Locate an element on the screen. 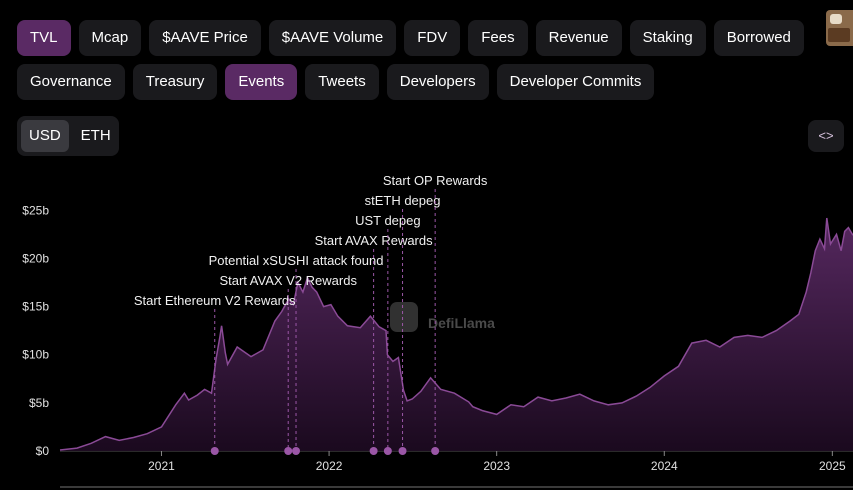 Image resolution: width=853 pixels, height=490 pixels. tab-developer-commits: Developer Commits is located at coordinates (575, 82).